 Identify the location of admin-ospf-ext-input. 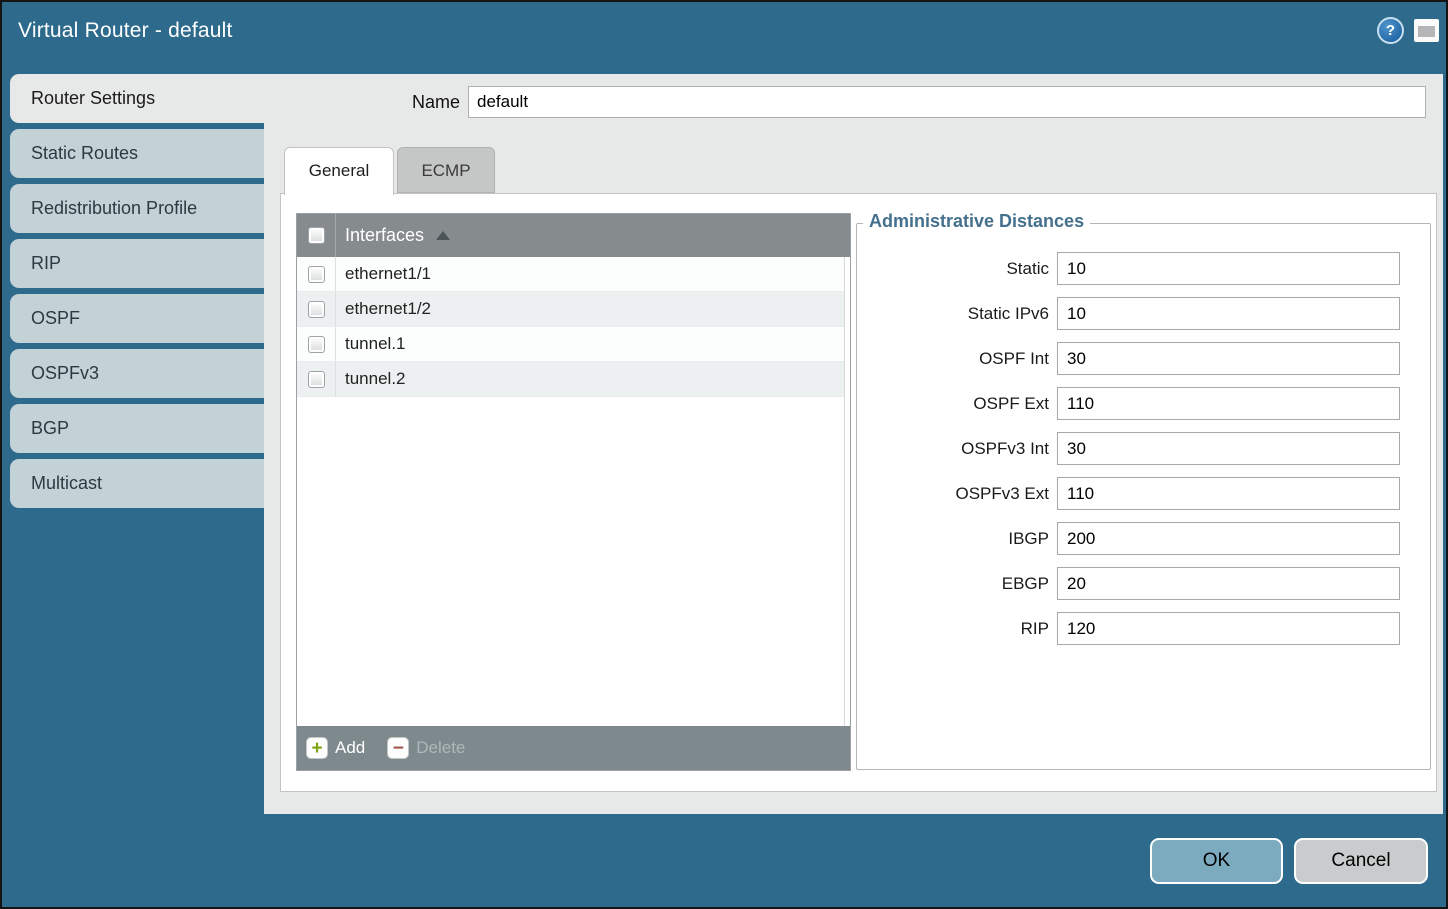
(1228, 403).